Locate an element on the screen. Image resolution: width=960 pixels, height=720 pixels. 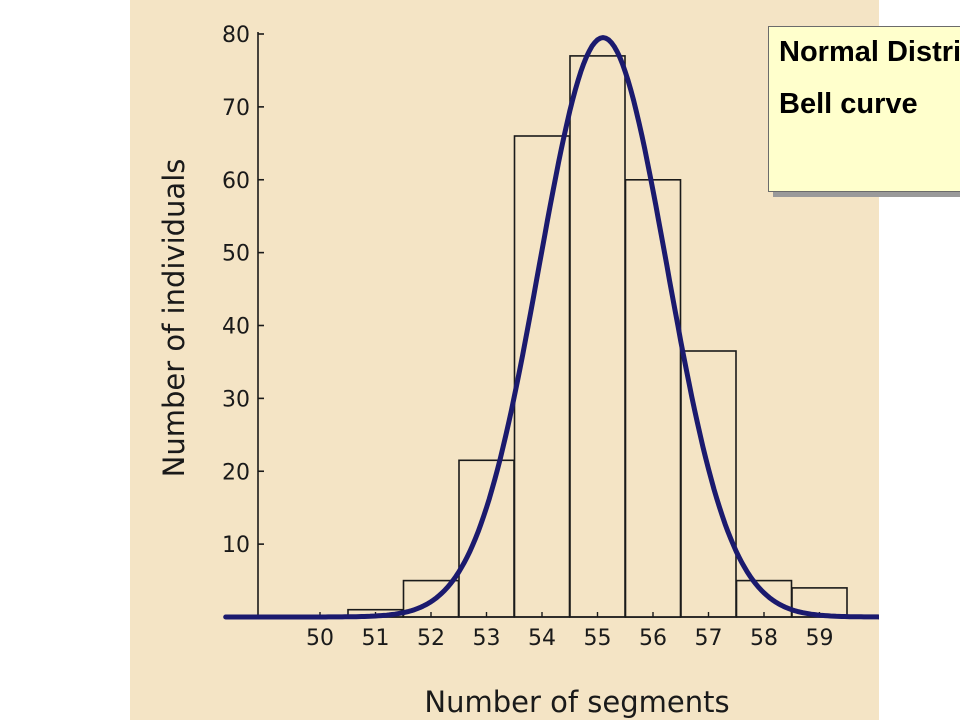
x-tick-label: 57 is located at coordinates (709, 638).